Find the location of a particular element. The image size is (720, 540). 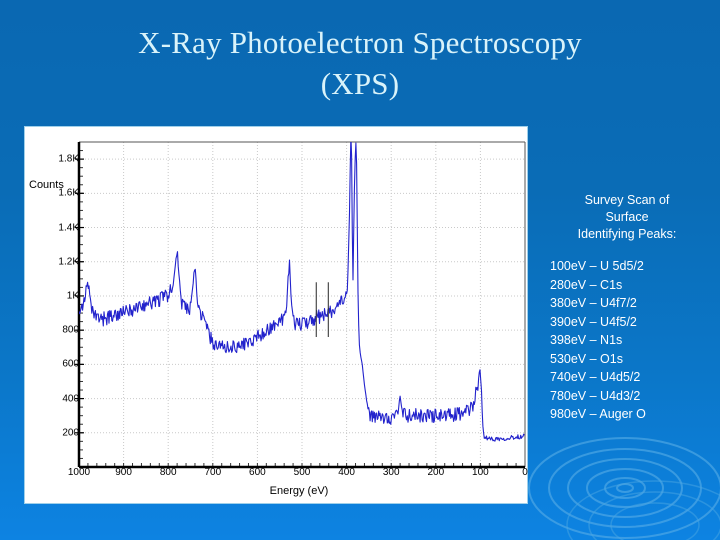

peak-assignment-item: 980eV – Auger O is located at coordinates (598, 414).